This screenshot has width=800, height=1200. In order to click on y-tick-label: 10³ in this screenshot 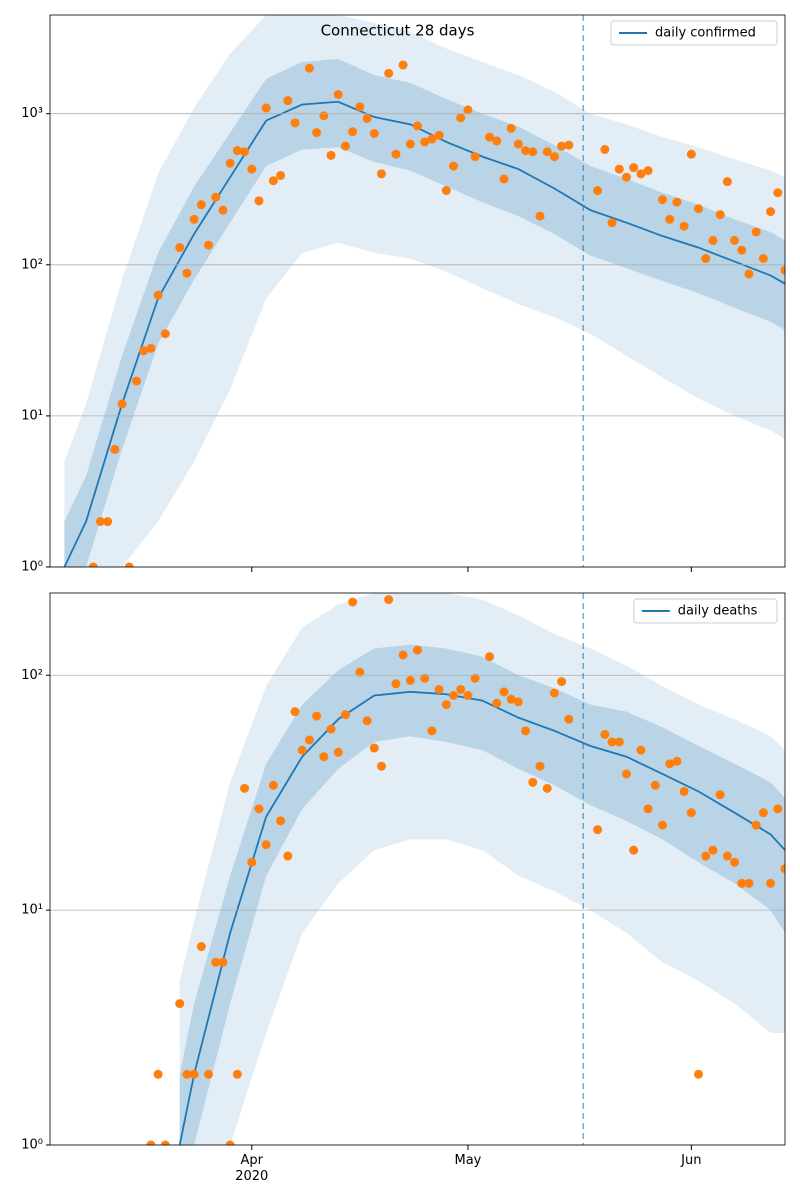, I will do `click(32, 113)`.